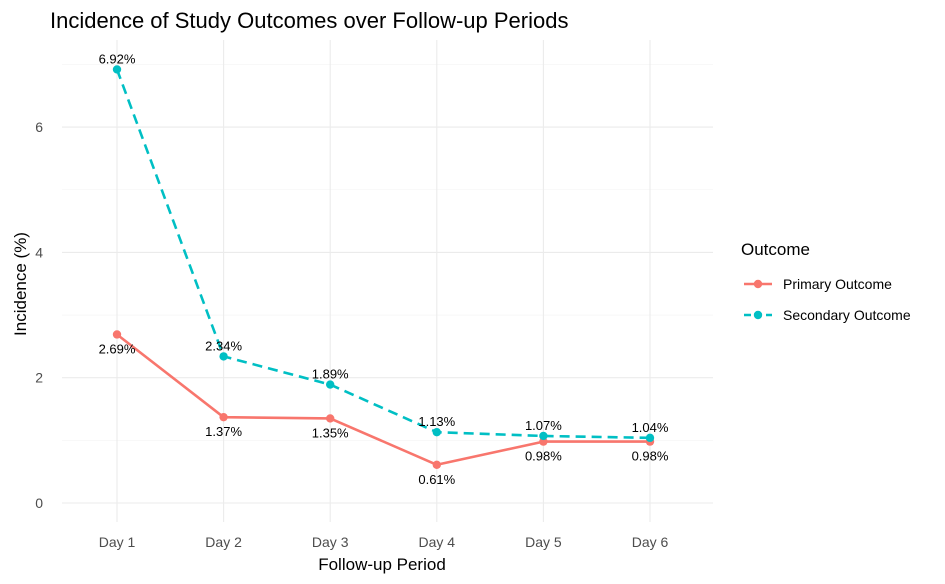 This screenshot has width=945, height=584. What do you see at coordinates (223, 431) in the screenshot?
I see `primary-outcome-data-label: 1.37%` at bounding box center [223, 431].